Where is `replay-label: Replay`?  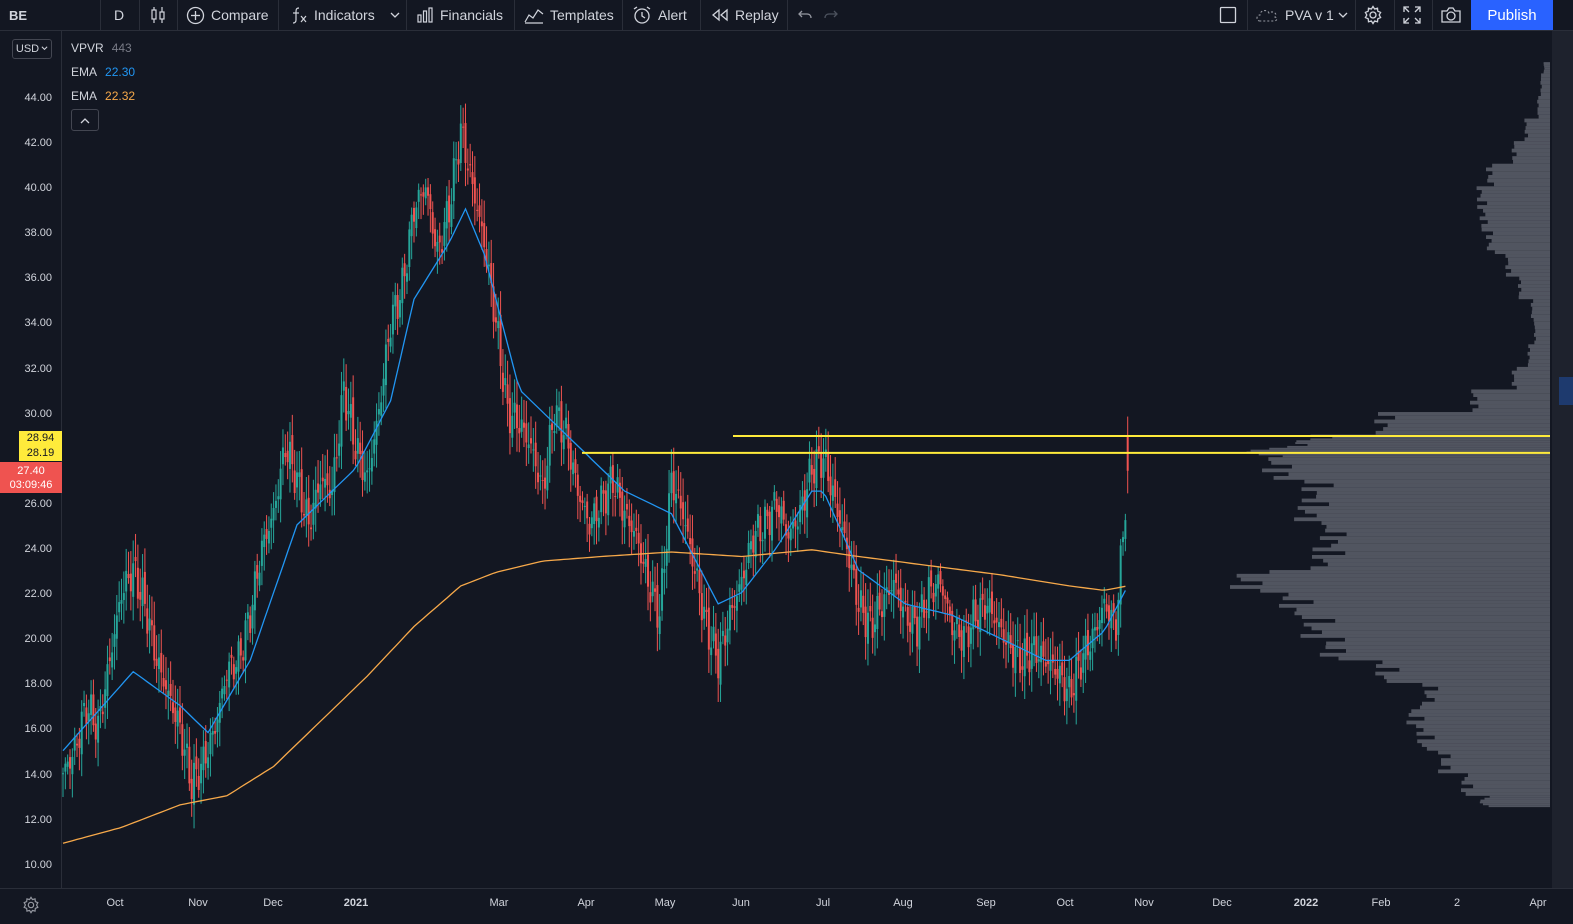
replay-label: Replay is located at coordinates (757, 15).